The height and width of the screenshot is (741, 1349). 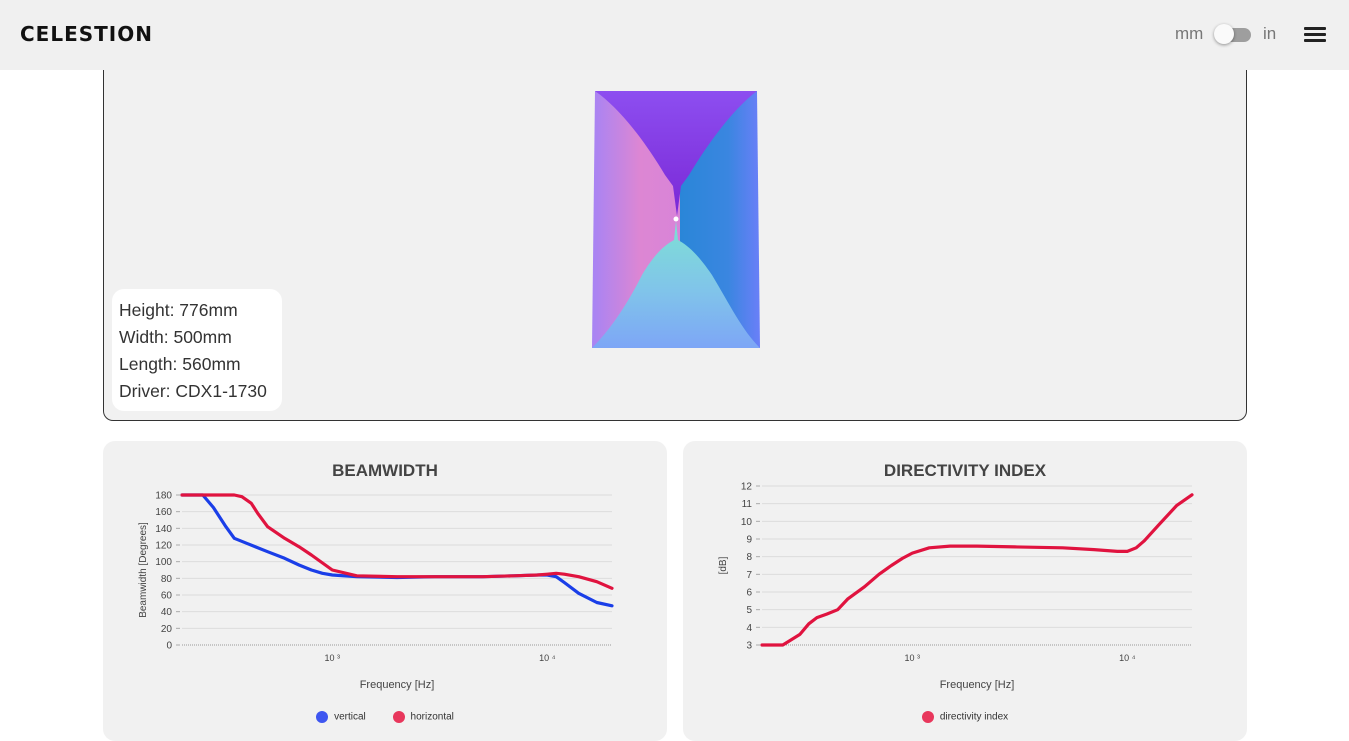 What do you see at coordinates (749, 610) in the screenshot?
I see `y-tick-label: 5` at bounding box center [749, 610].